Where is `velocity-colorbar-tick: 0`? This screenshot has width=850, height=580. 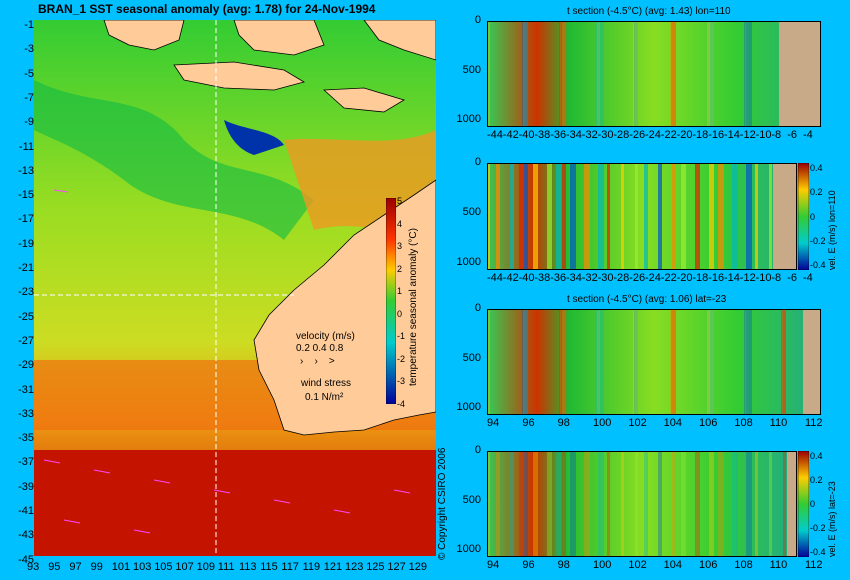 velocity-colorbar-tick: 0 is located at coordinates (813, 216).